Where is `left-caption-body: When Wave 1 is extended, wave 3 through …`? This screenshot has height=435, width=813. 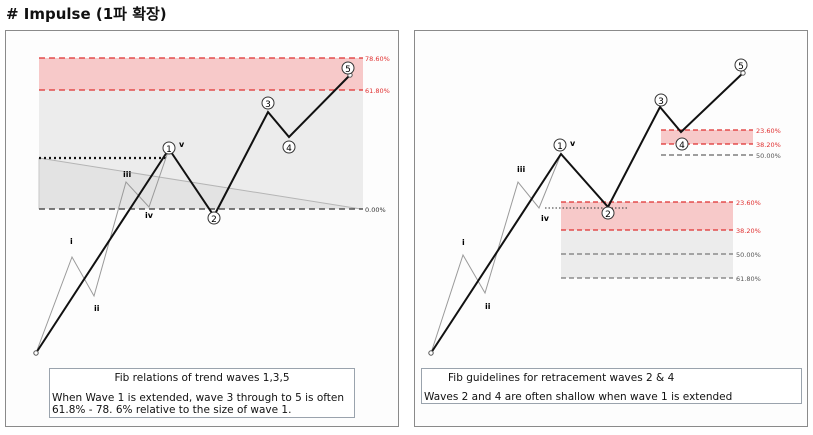
left-caption-body: When Wave 1 is extended, wave 3 through … is located at coordinates (198, 404).